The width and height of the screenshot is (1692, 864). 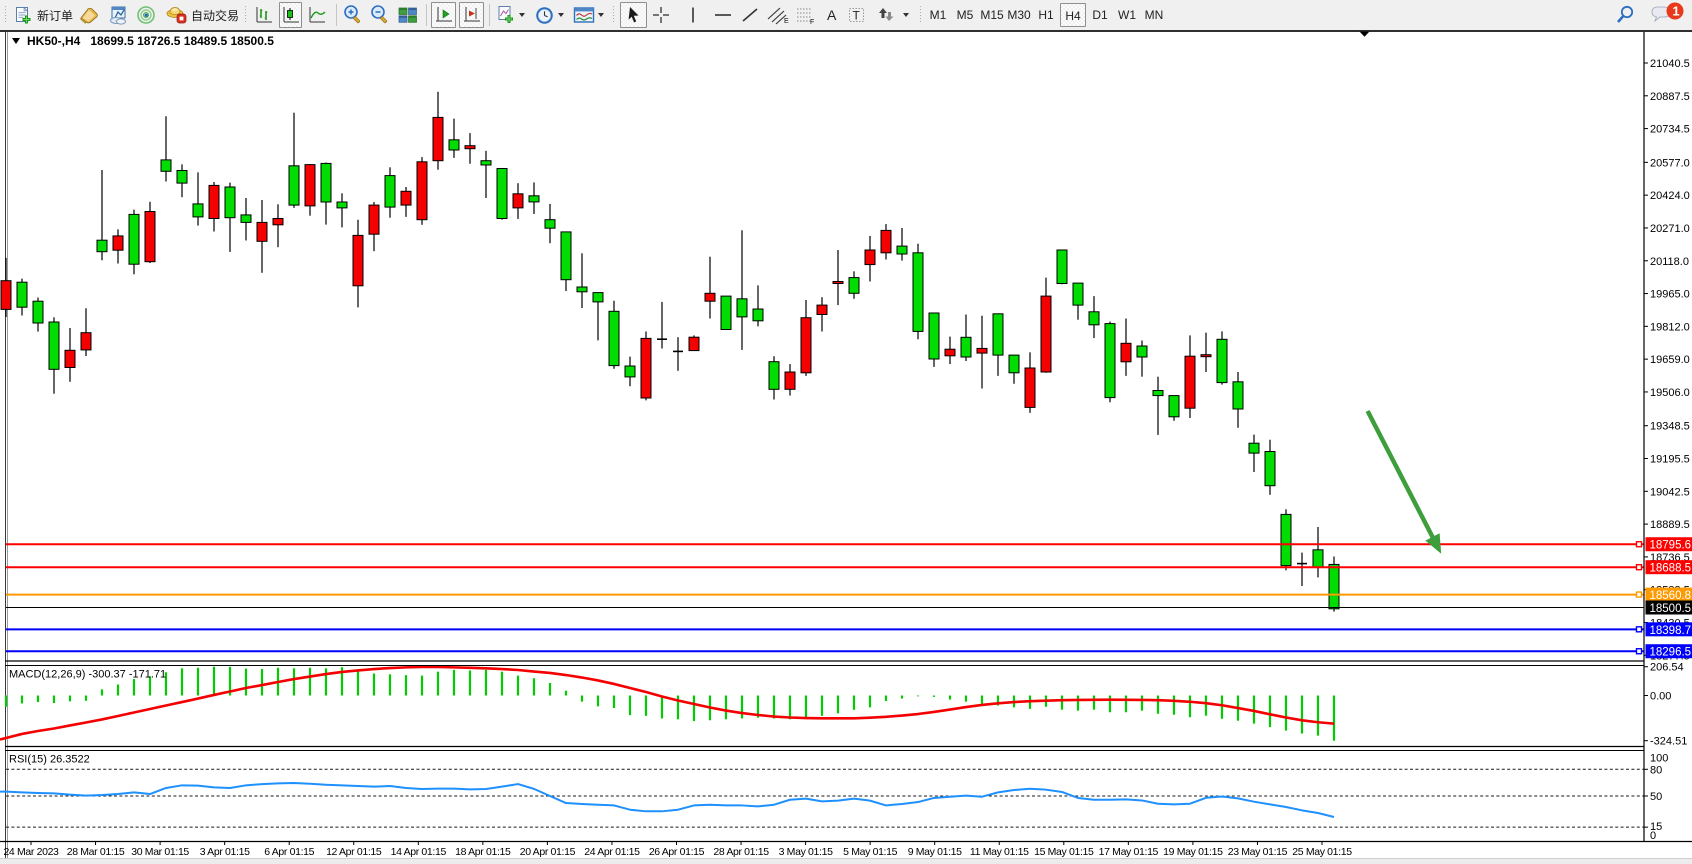 What do you see at coordinates (1433, 543) in the screenshot?
I see `arrow-object-head` at bounding box center [1433, 543].